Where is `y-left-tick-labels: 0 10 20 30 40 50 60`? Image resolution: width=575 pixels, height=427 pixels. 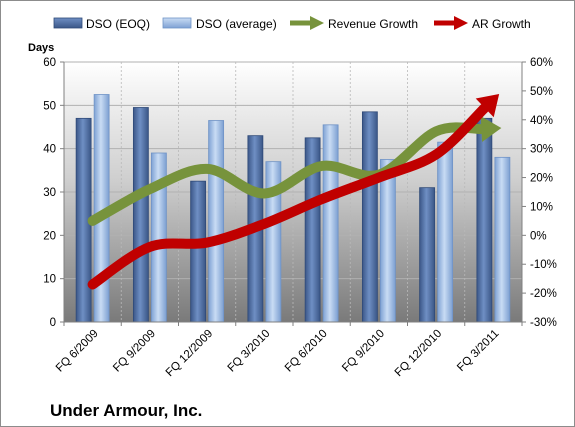 y-left-tick-labels: 0 10 20 30 40 50 60 is located at coordinates (49, 193).